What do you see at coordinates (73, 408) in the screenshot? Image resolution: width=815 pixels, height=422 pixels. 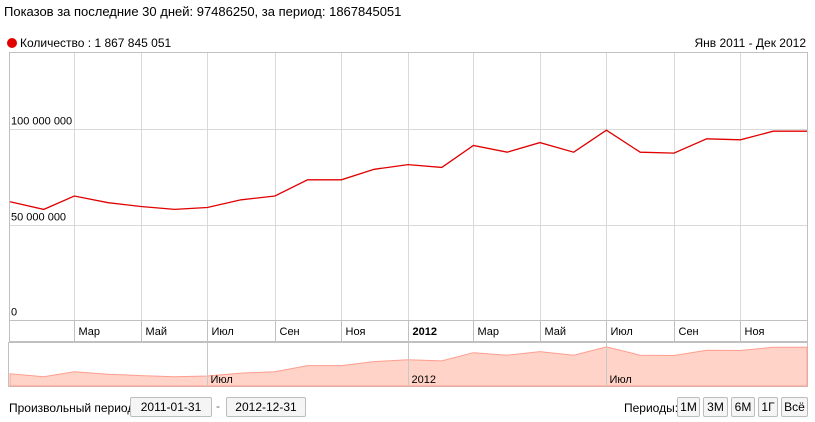 I see `custom-period-label: Произвольный период:` at bounding box center [73, 408].